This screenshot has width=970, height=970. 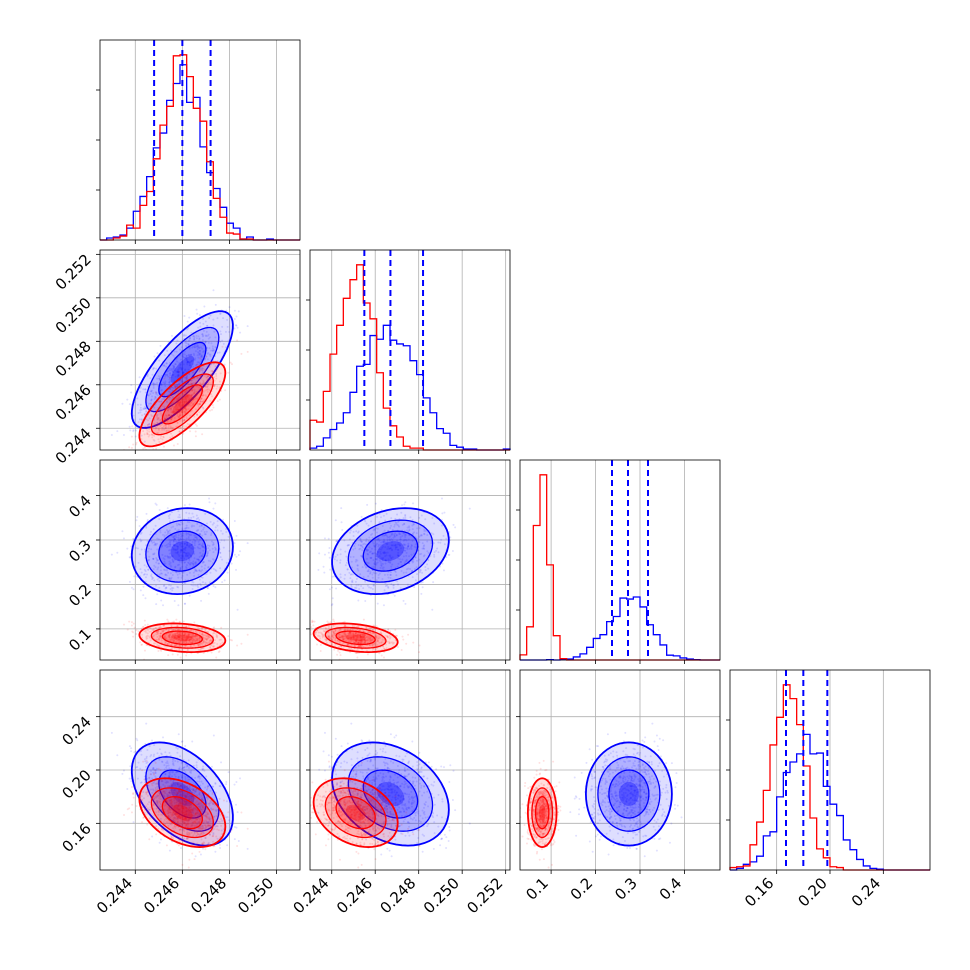 I want to click on x-tick-label: 0.2, so click(x=582, y=889).